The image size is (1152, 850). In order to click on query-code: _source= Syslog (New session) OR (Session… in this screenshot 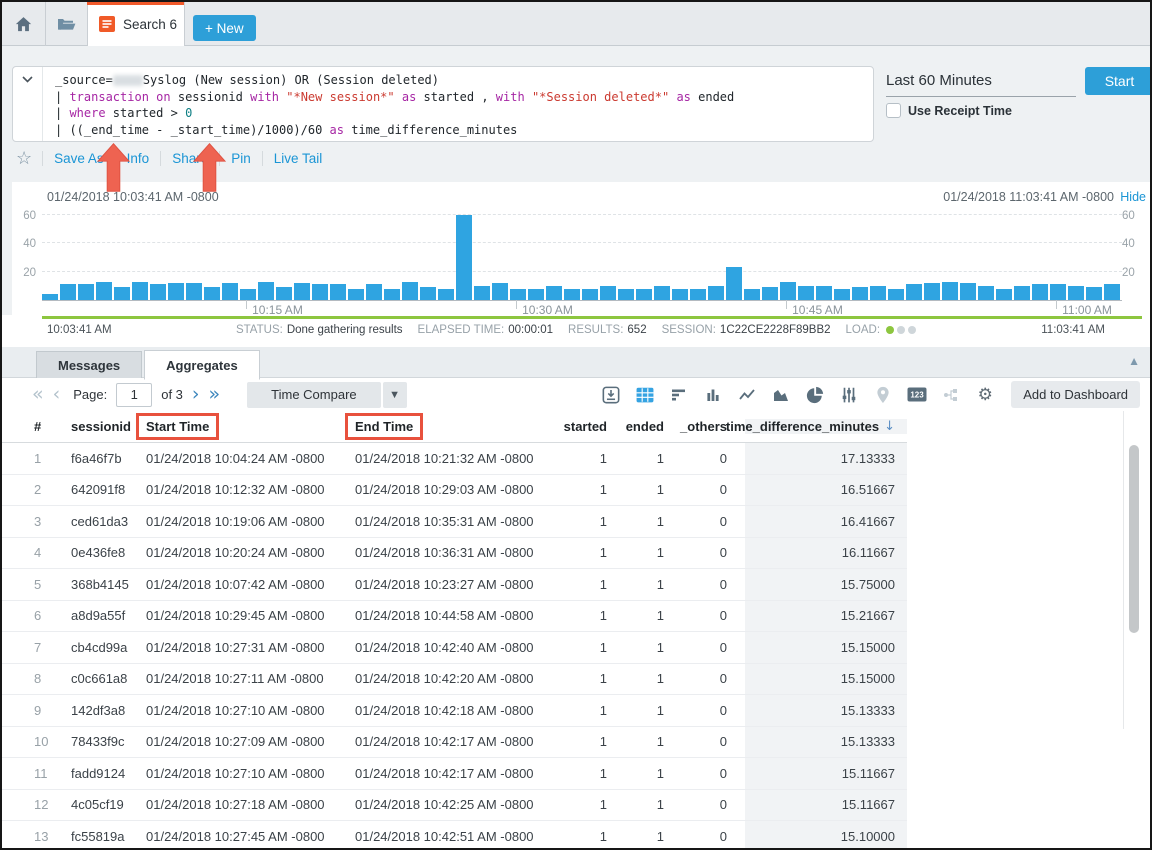, I will do `click(395, 105)`.